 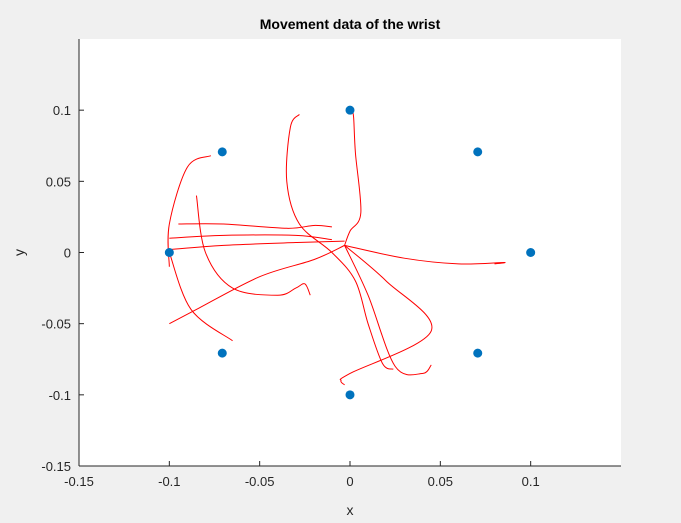 I want to click on x-tick-label: -0.1, so click(x=169, y=481).